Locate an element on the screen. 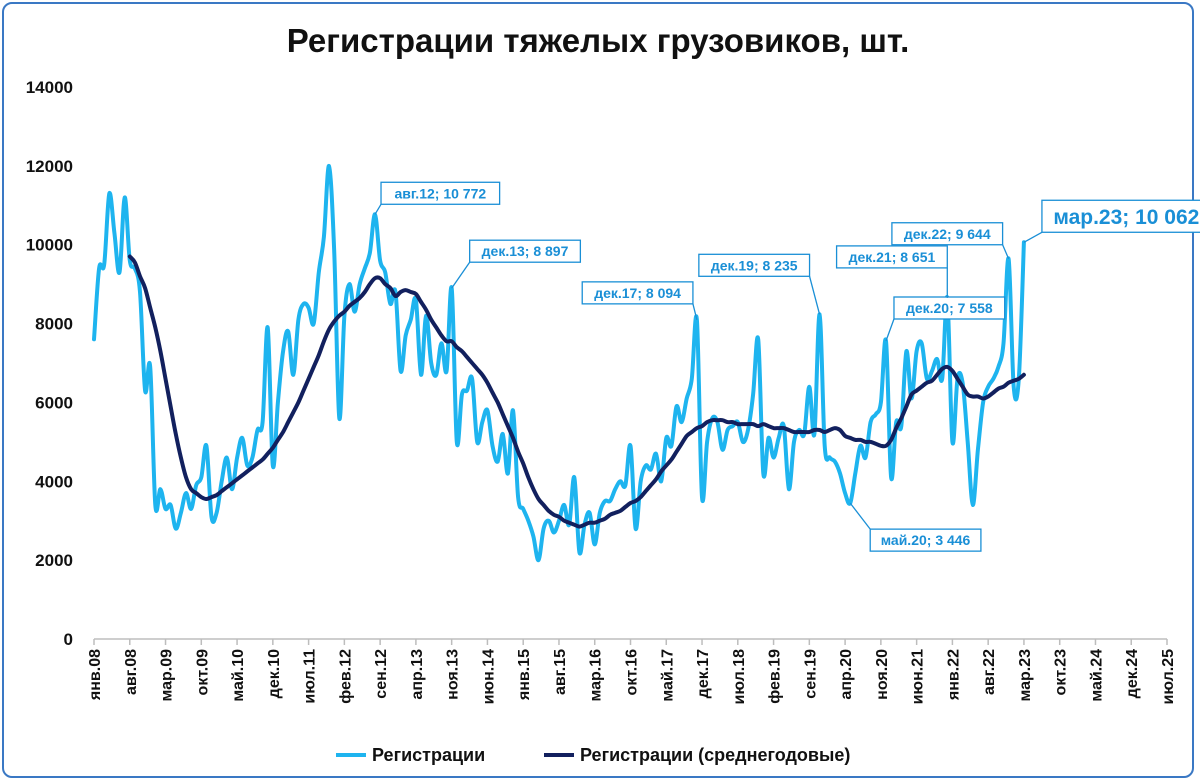 The image size is (1200, 784). y-tick-label: 14000 is located at coordinates (49, 87).